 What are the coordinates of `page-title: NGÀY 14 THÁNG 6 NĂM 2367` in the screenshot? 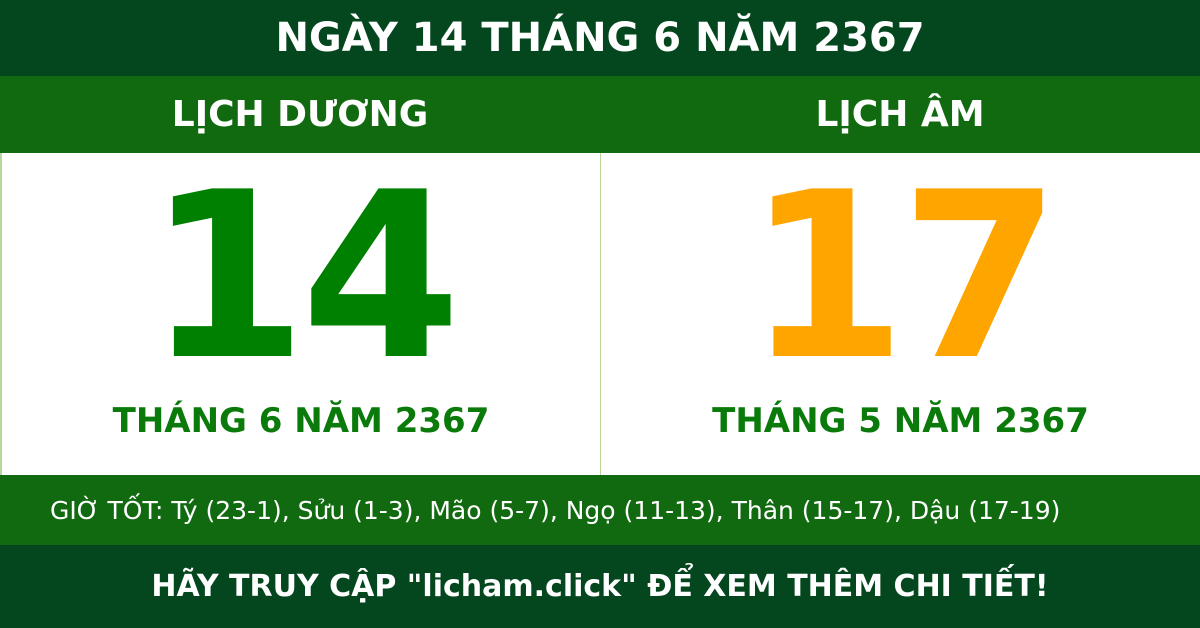 It's located at (600, 38).